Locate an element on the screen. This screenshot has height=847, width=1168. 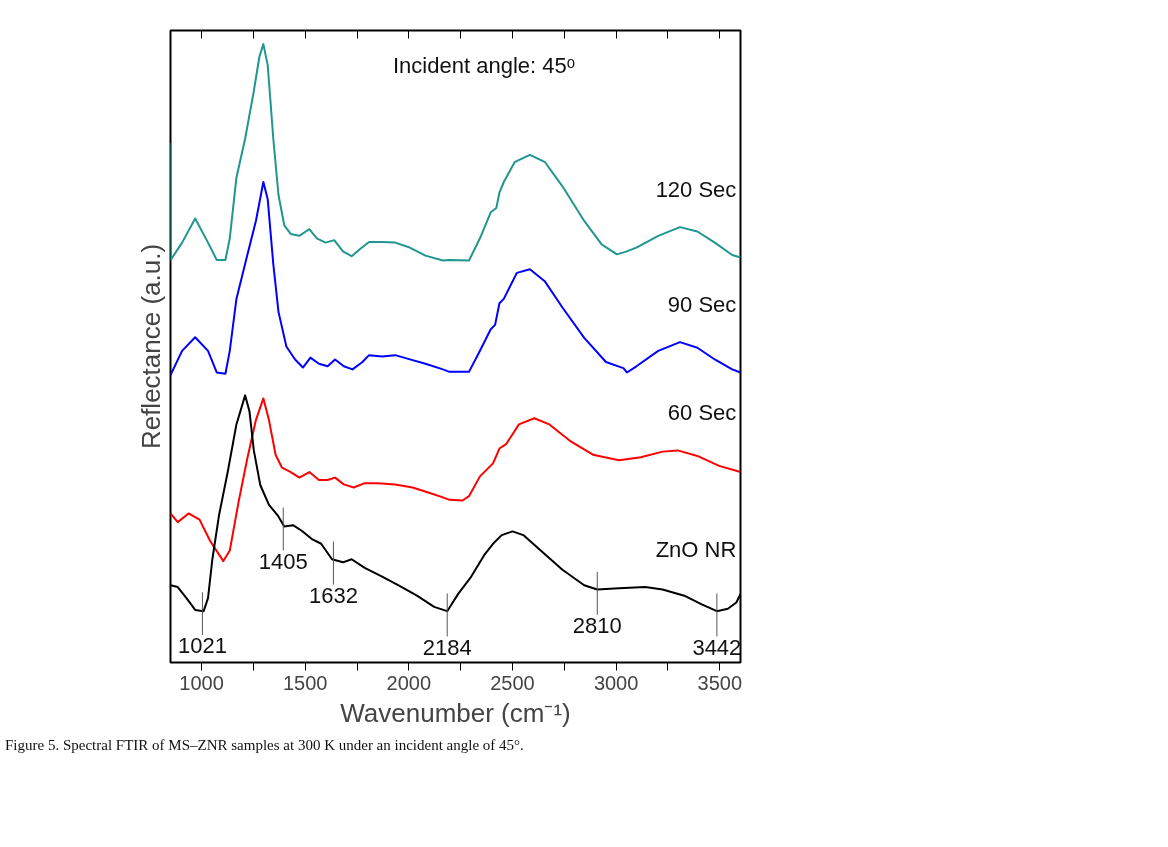
x-axis-title: Wavenumber (cm⁻¹) is located at coordinates (455, 712).